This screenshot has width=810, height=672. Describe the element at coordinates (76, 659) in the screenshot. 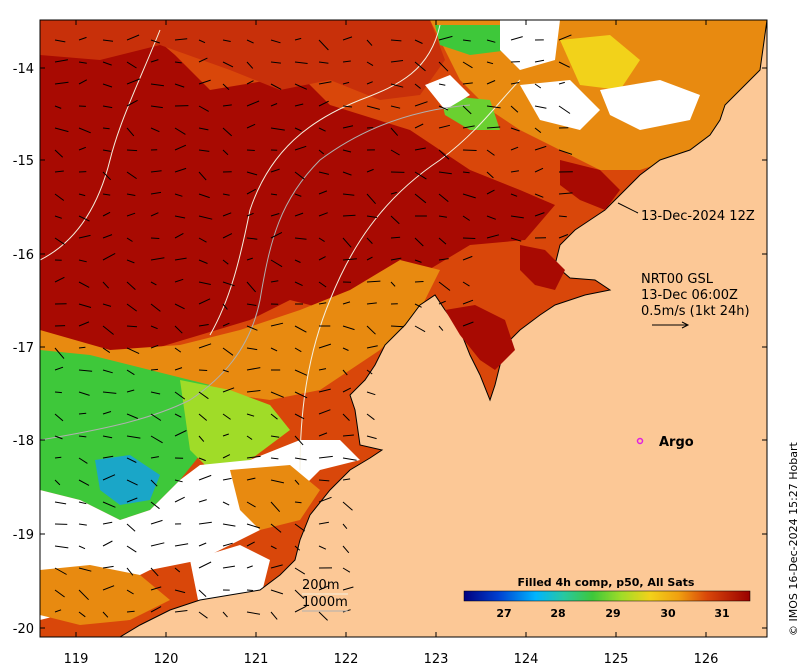

I see `x-tick-label: 119` at that location.